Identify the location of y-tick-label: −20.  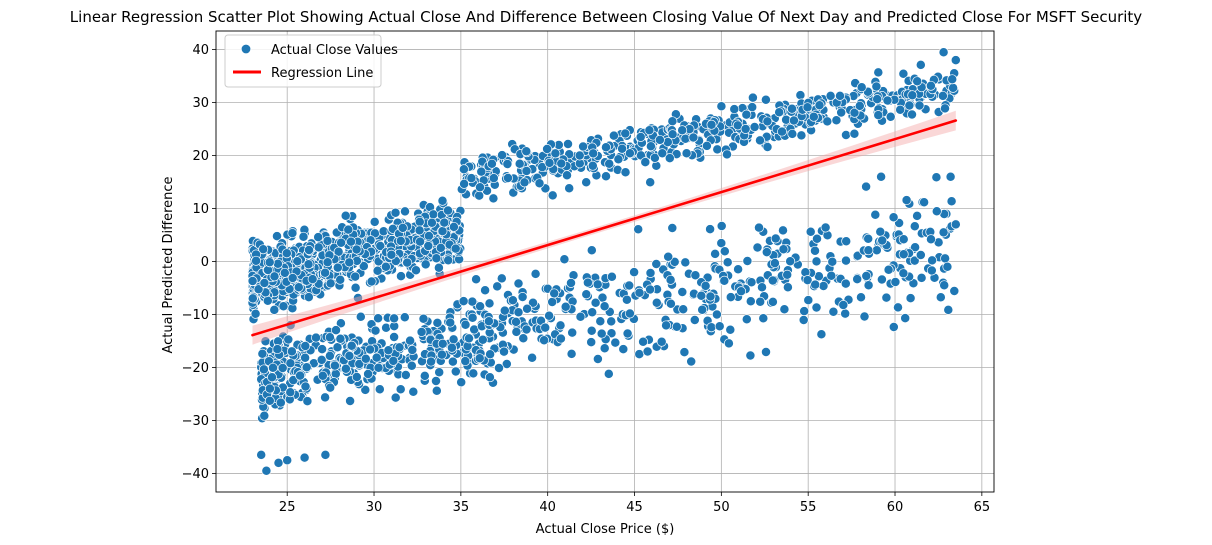
(195, 368).